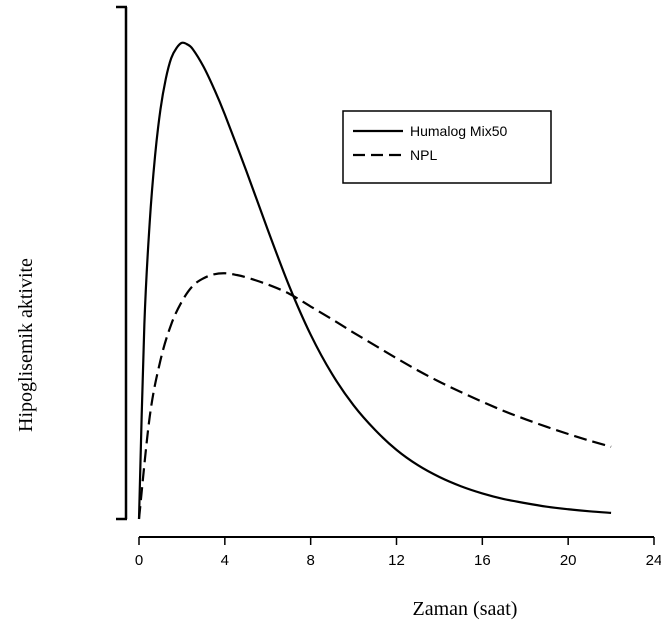 The height and width of the screenshot is (628, 661). I want to click on x-tick-label-20: 20, so click(568, 560).